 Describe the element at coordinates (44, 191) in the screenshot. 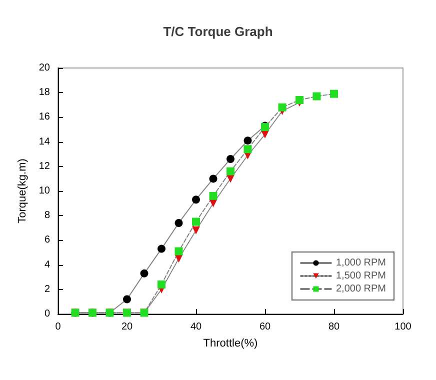

I see `y-tick-label: 10` at that location.